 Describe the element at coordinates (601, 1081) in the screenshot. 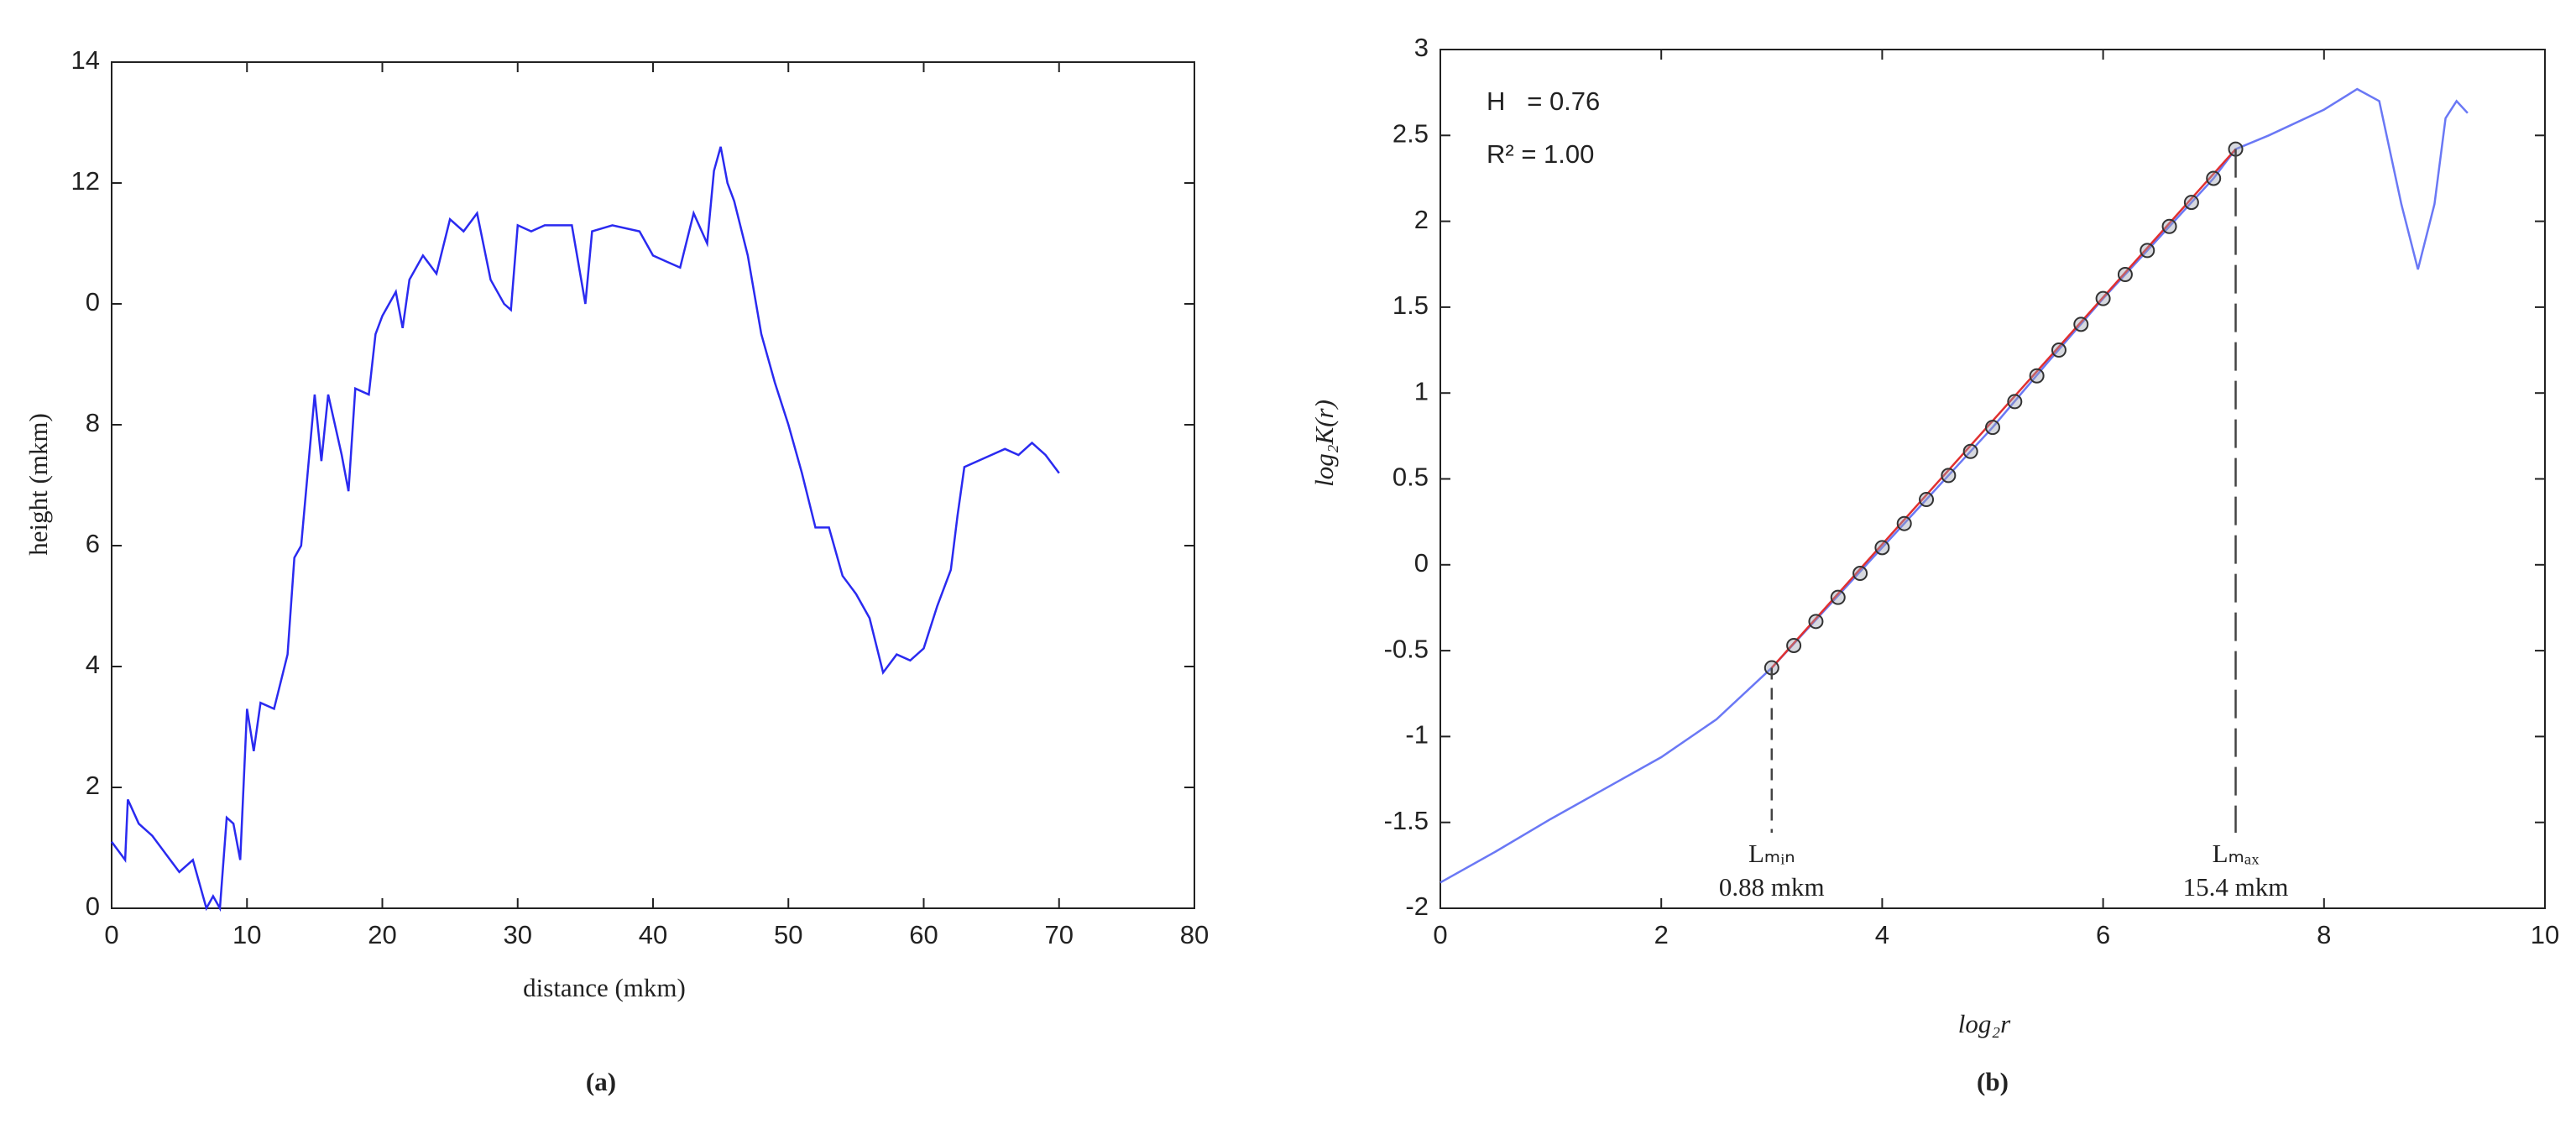

I see `caption: (a)` at that location.